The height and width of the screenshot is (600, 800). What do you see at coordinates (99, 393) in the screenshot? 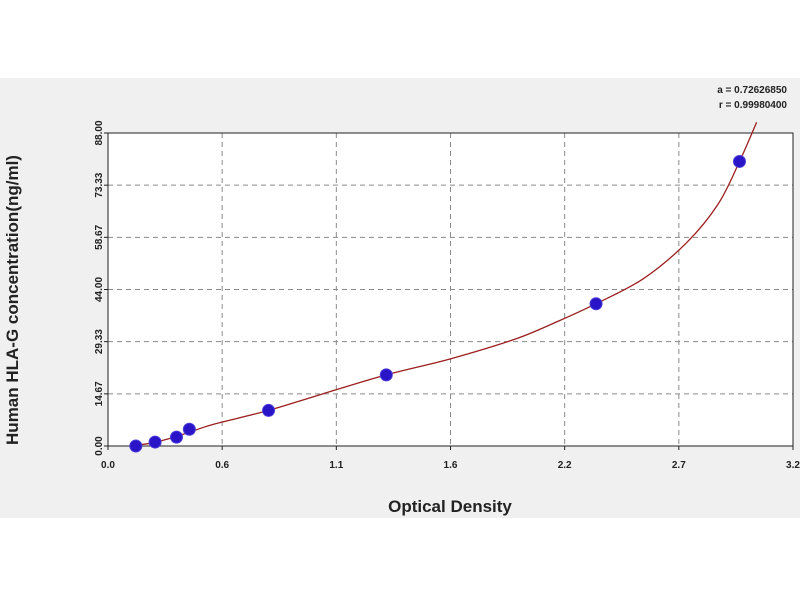
I see `y-tick-label: 14.67` at bounding box center [99, 393].